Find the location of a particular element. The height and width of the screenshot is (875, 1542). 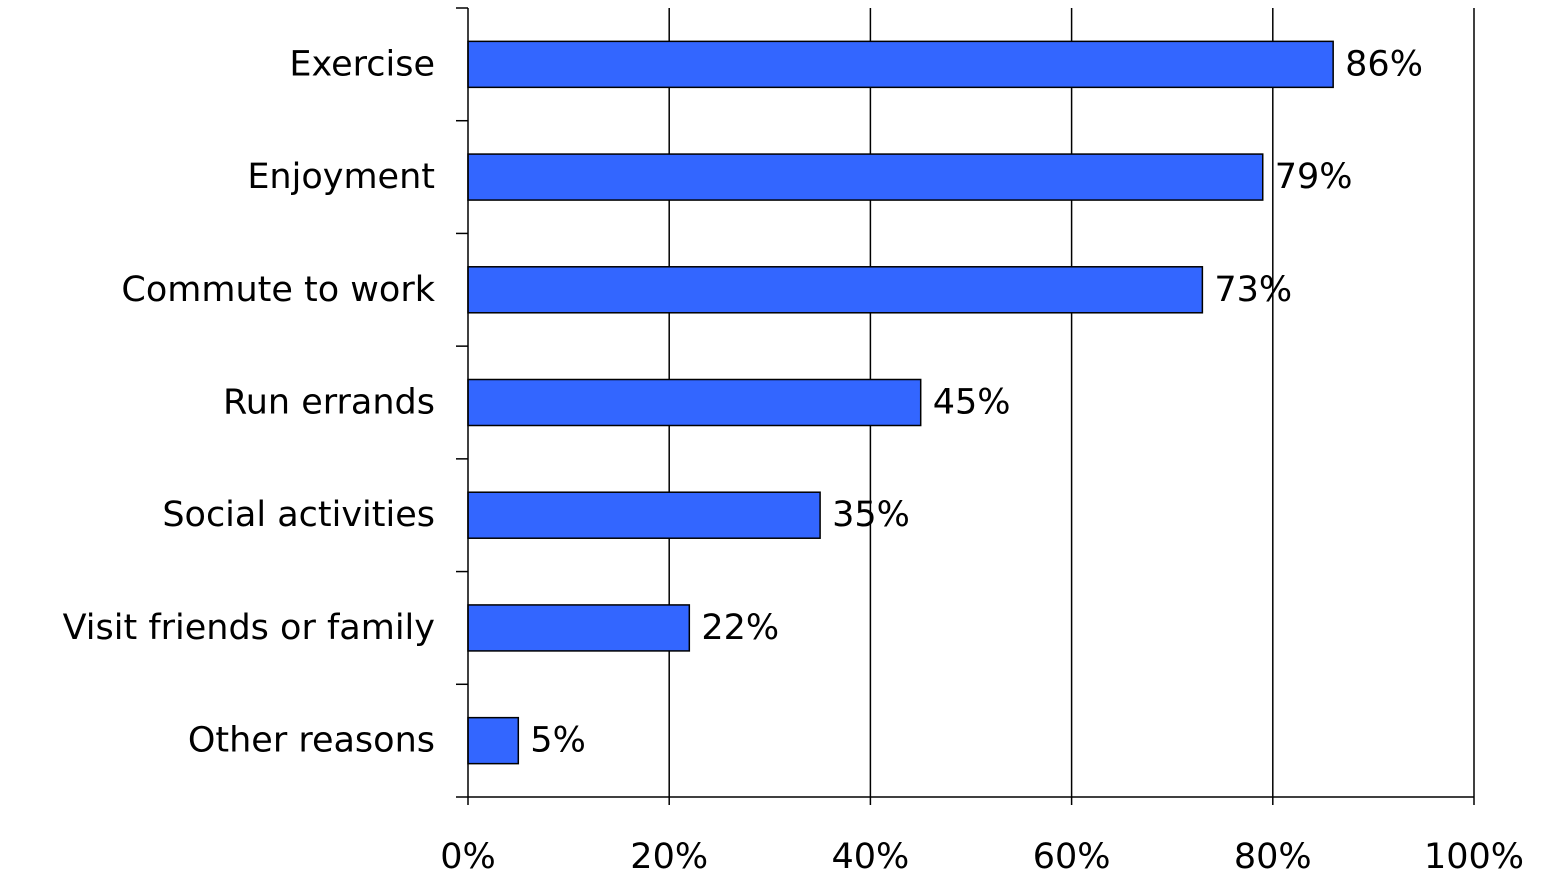

category-label: Exercise is located at coordinates (362, 64).